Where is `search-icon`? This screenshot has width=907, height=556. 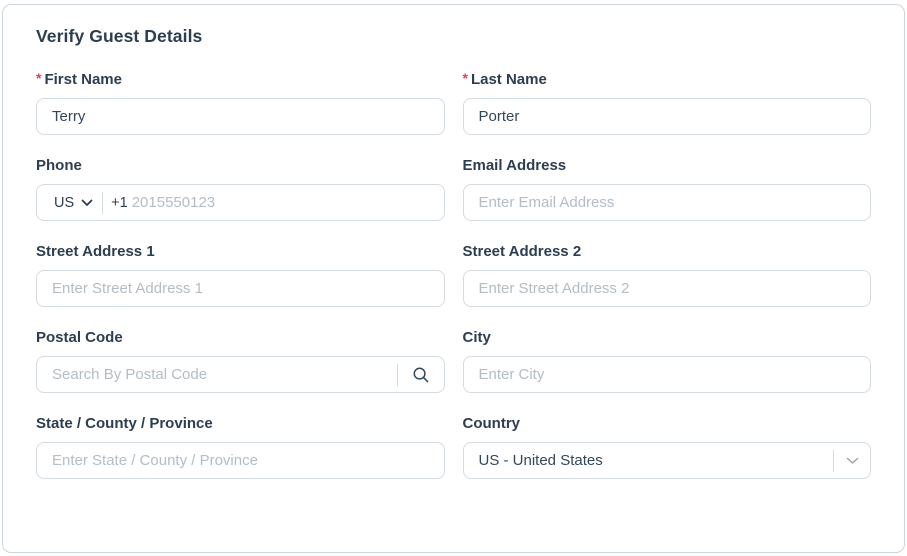
search-icon is located at coordinates (421, 375).